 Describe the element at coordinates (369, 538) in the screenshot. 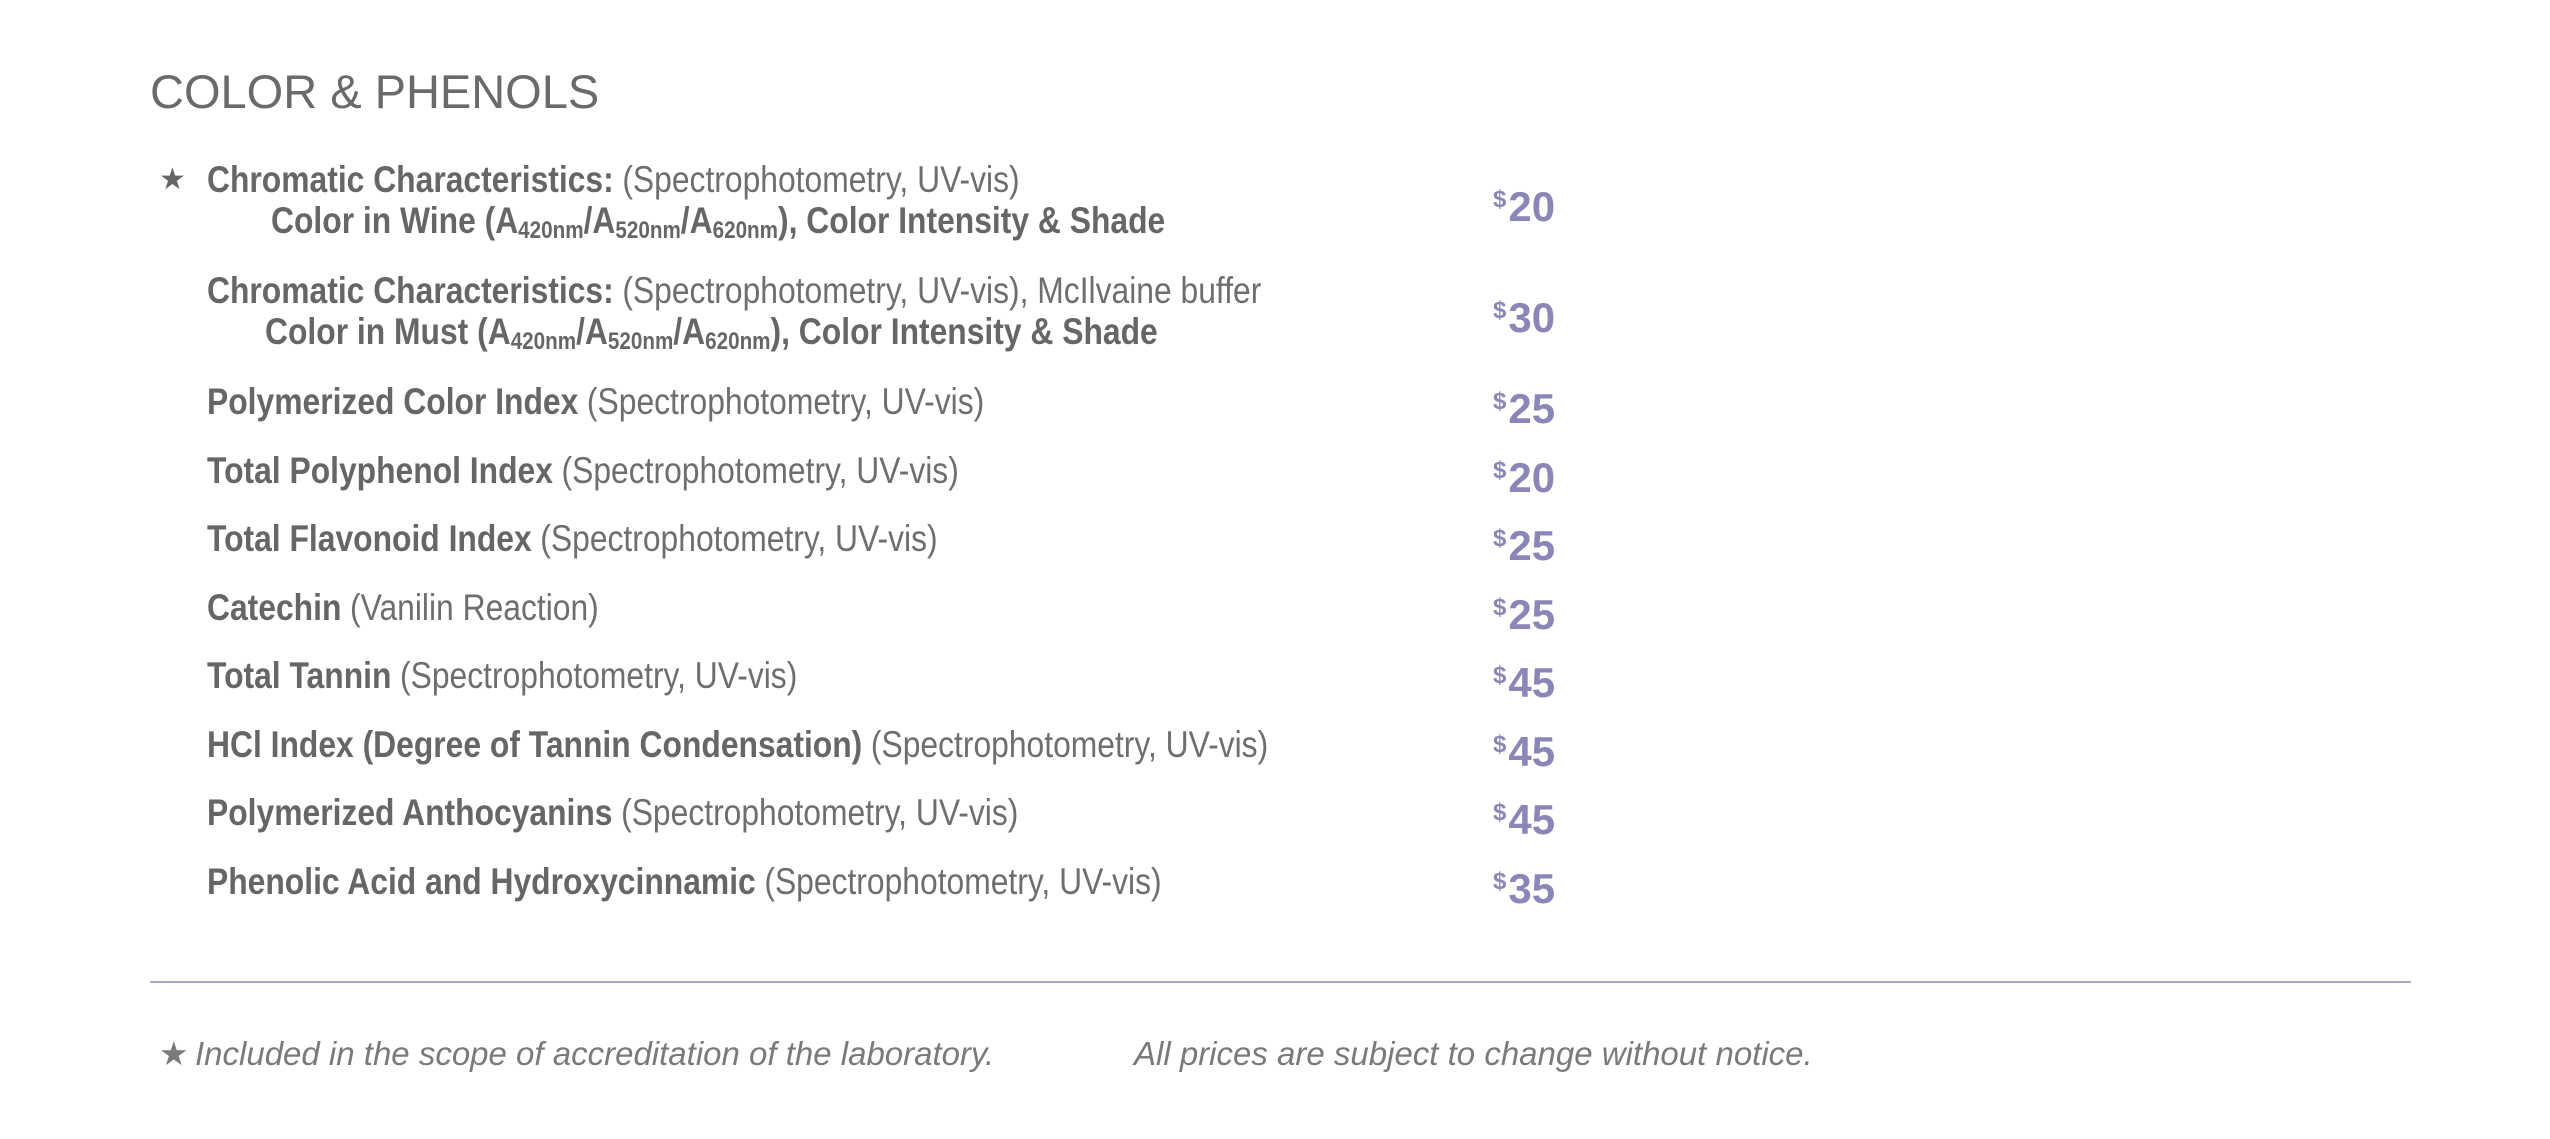

I see `item-name: Total Flavonoid Index` at that location.